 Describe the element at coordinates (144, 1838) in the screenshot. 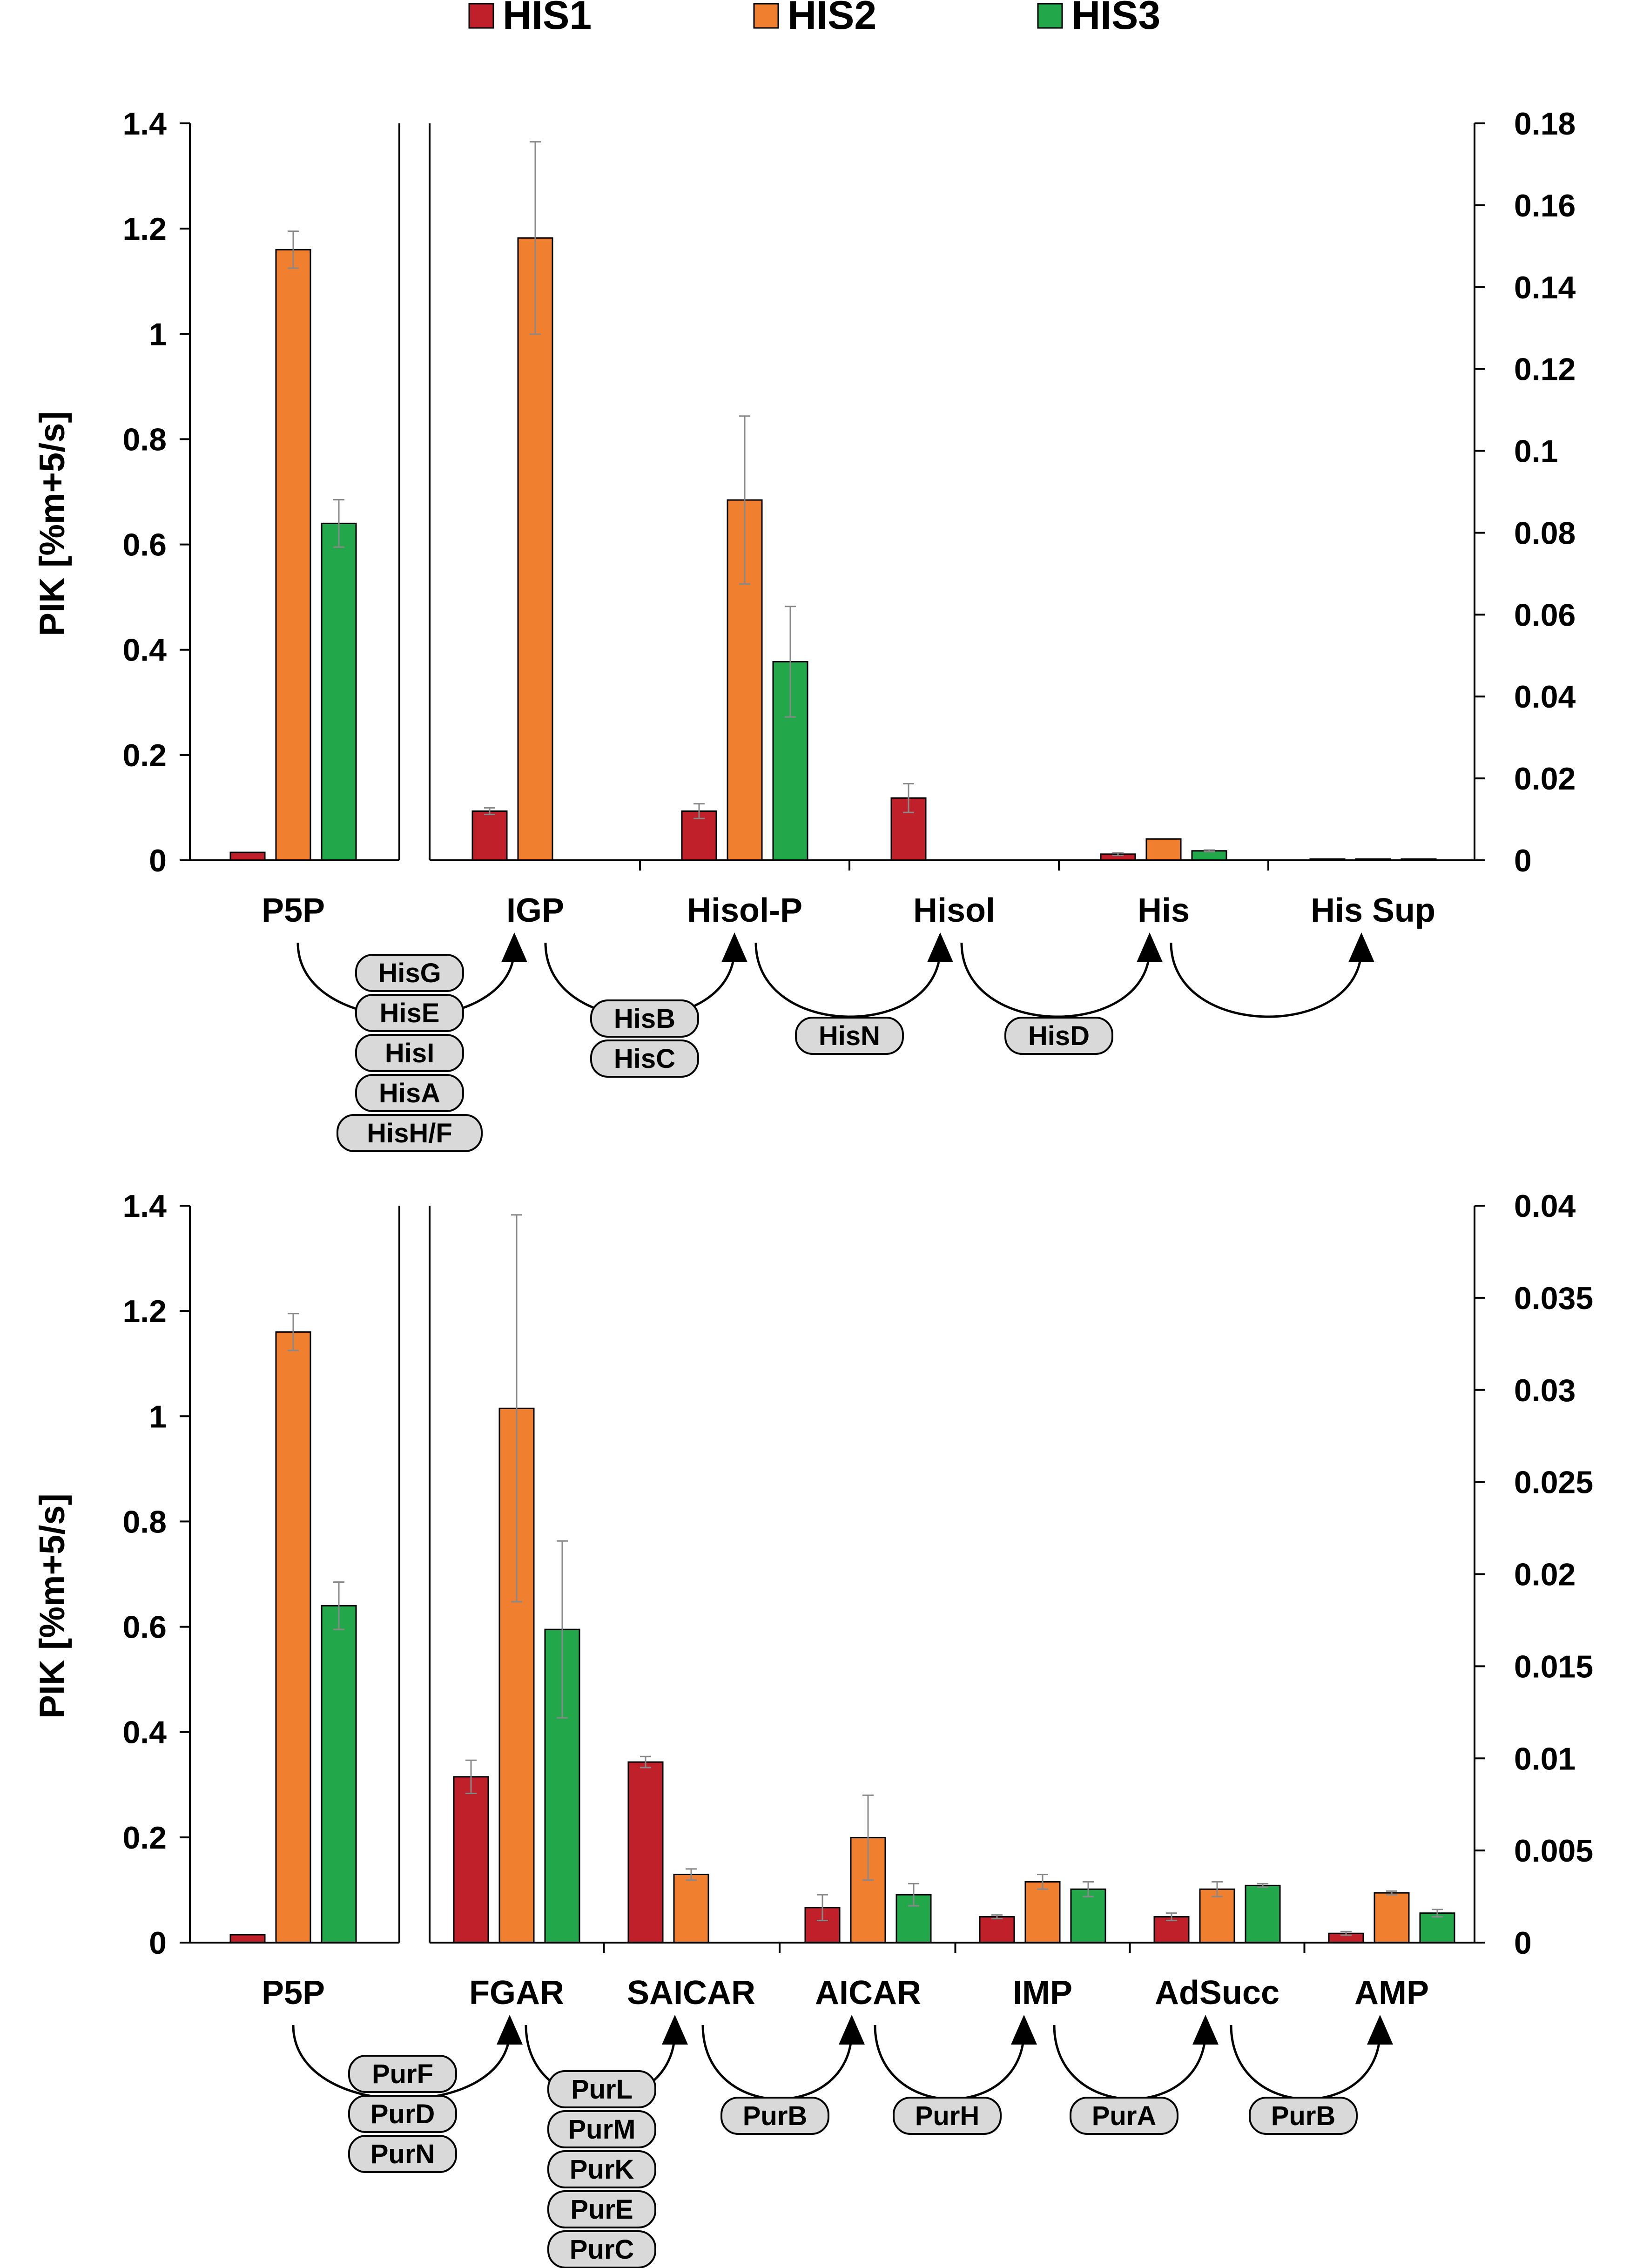

I see `left-y-tick-label: 0.2` at that location.